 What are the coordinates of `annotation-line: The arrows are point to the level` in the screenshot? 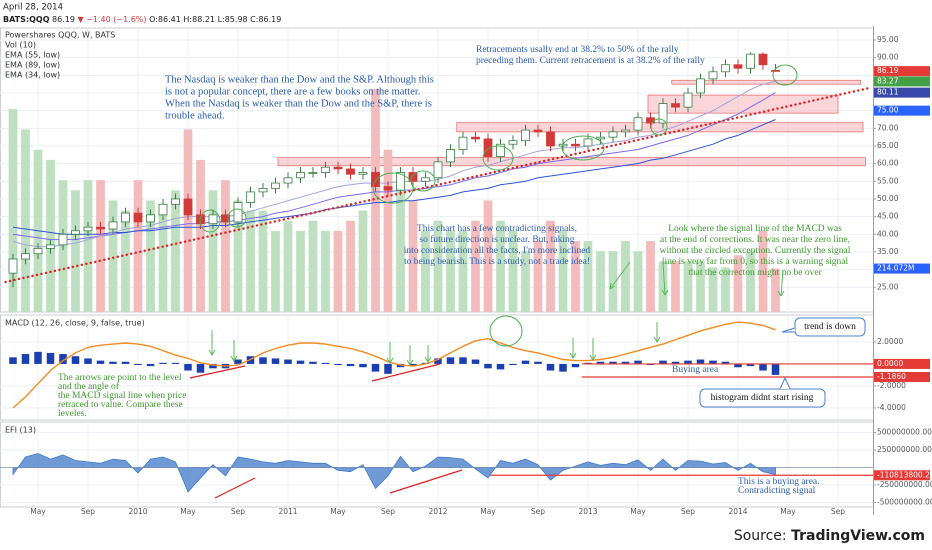 It's located at (120, 378).